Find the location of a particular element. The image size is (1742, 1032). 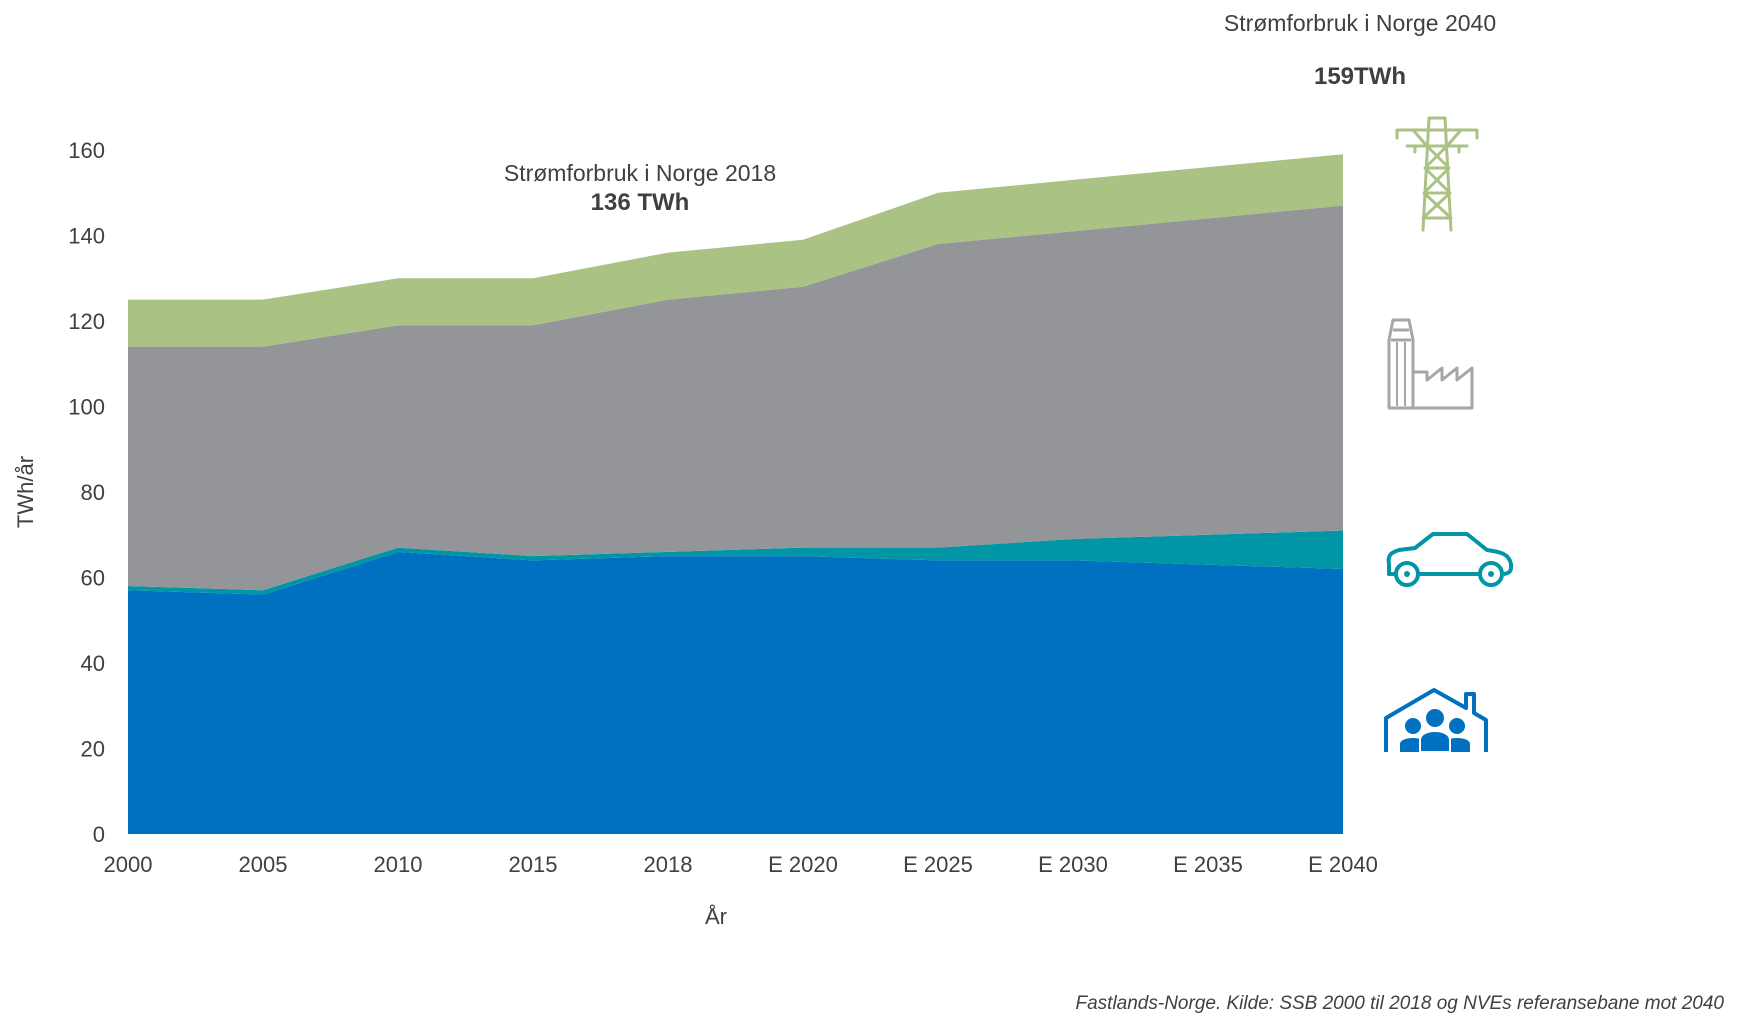

y-tick-label: 20 is located at coordinates (93, 749).